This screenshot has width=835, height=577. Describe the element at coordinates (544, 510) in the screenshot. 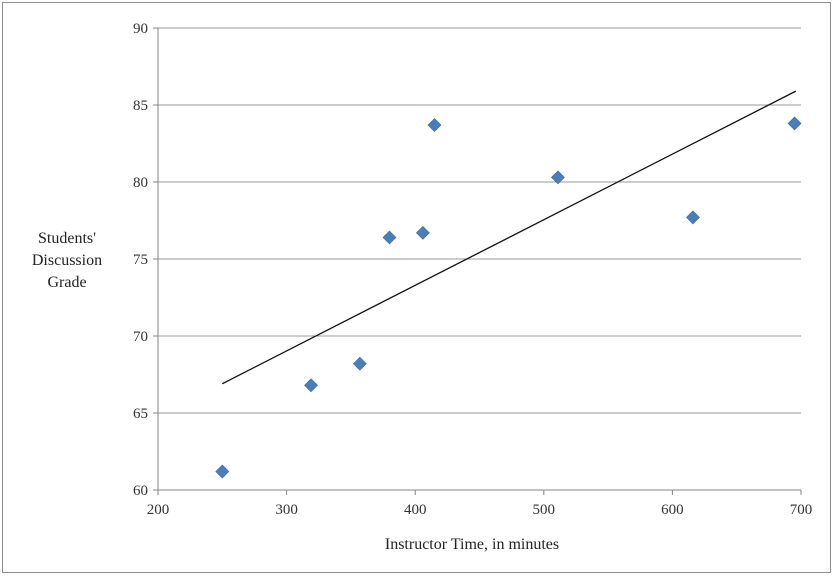

I see `x-tick-label-500: 500` at that location.